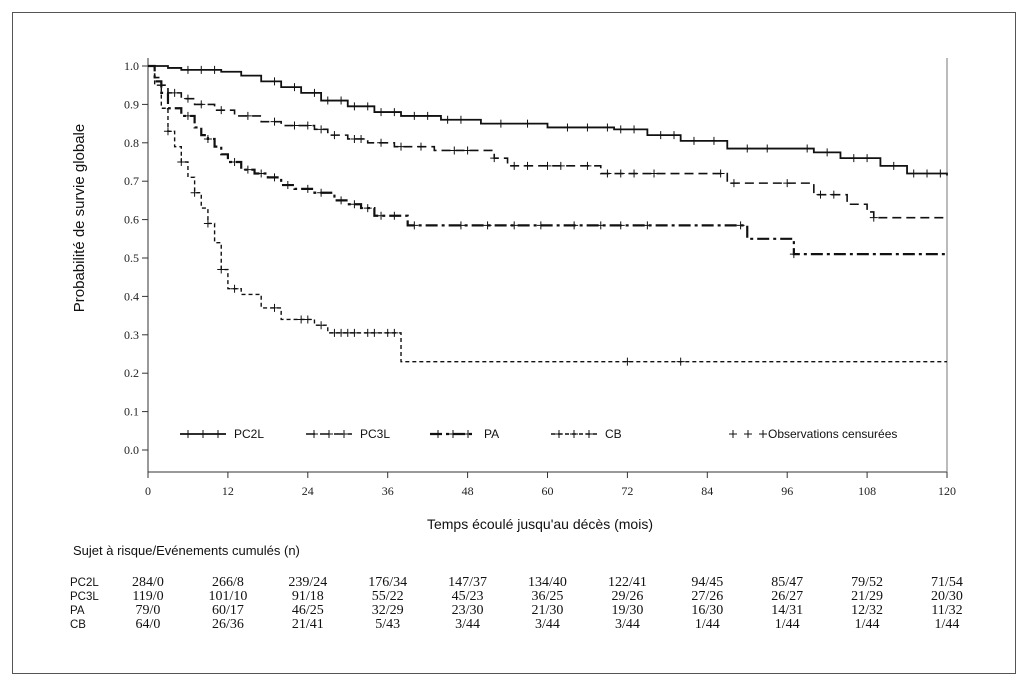  What do you see at coordinates (84, 583) in the screenshot?
I see `risk-row-label: PC2L` at bounding box center [84, 583].